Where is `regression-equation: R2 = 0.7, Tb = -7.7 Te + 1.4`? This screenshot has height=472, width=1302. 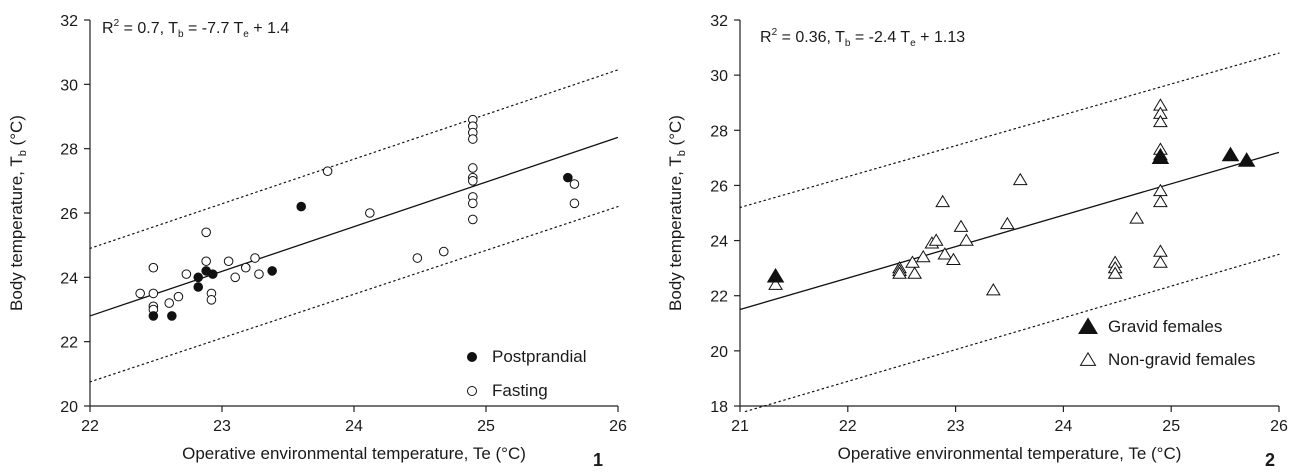 regression-equation: R2 = 0.7, Tb = -7.7 Te + 1.4 is located at coordinates (195, 29).